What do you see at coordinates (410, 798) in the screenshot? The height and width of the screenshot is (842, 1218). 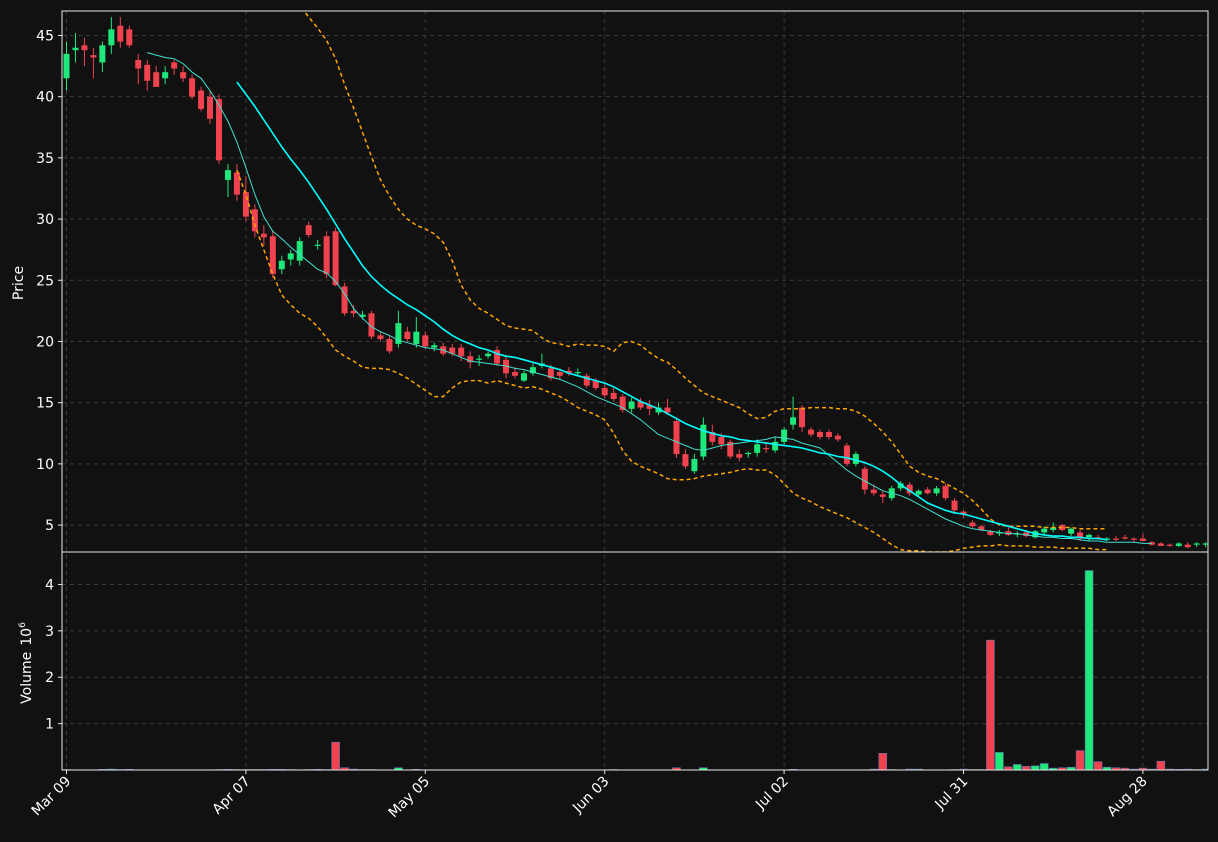 I see `date-tick-label: May 05` at bounding box center [410, 798].